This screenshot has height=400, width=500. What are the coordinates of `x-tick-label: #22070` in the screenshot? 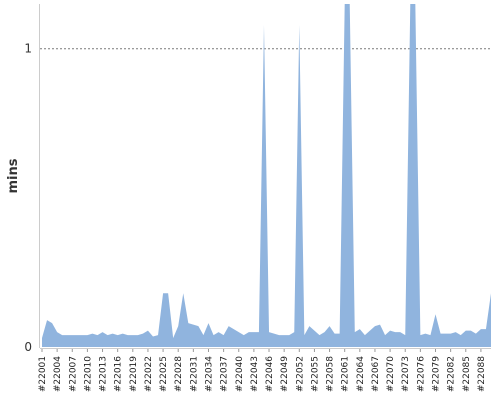 It's located at (391, 374).